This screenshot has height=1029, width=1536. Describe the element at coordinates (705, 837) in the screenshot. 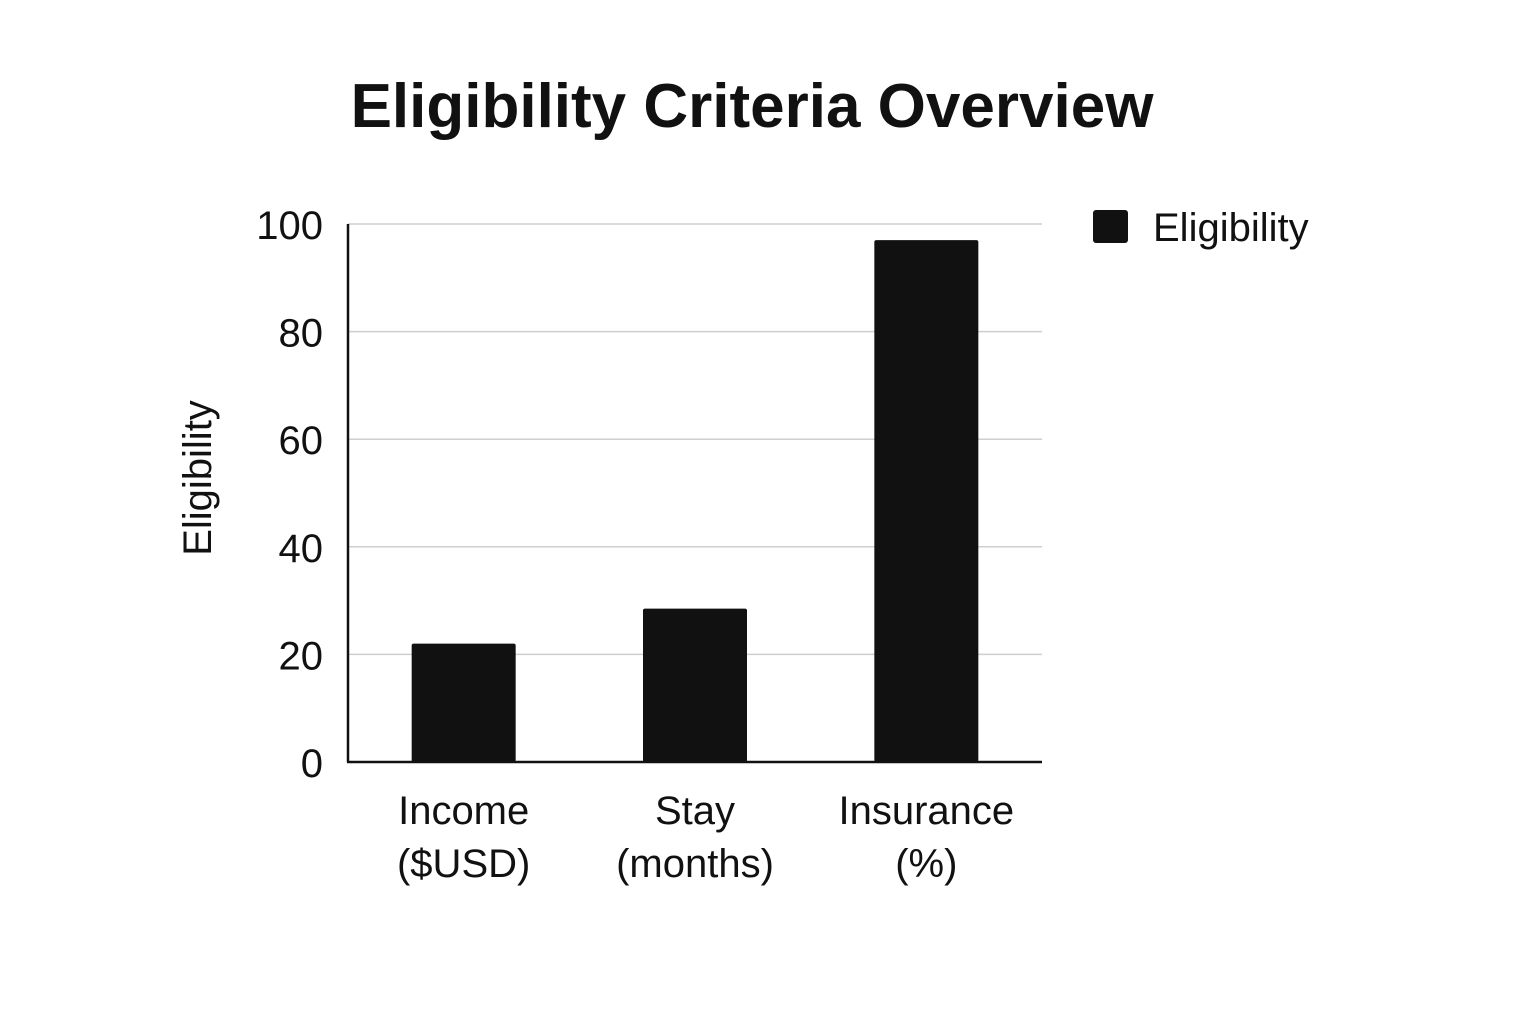

I see `x-tick-labels: Income ($USD) Stay (months) Insurance (%)` at that location.